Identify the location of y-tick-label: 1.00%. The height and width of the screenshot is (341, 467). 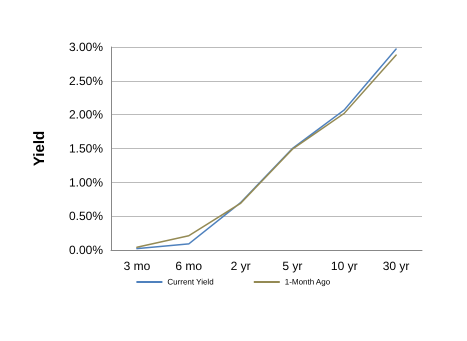
(86, 182).